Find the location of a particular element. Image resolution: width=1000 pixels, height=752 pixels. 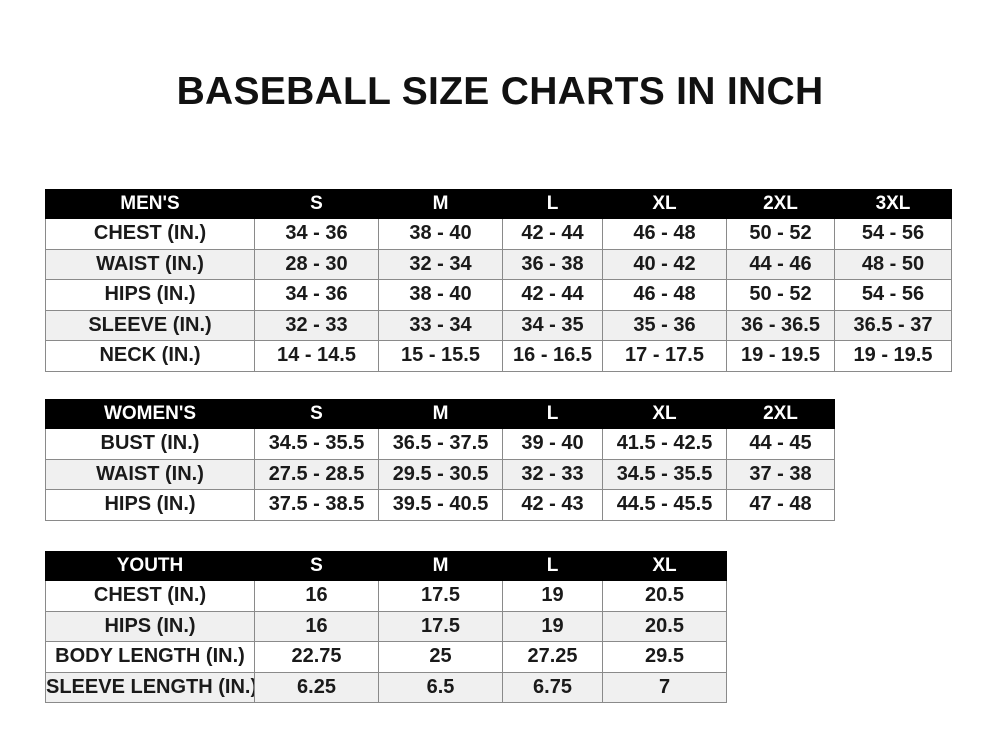

header-row: YOUTH S M L XL is located at coordinates (386, 566).